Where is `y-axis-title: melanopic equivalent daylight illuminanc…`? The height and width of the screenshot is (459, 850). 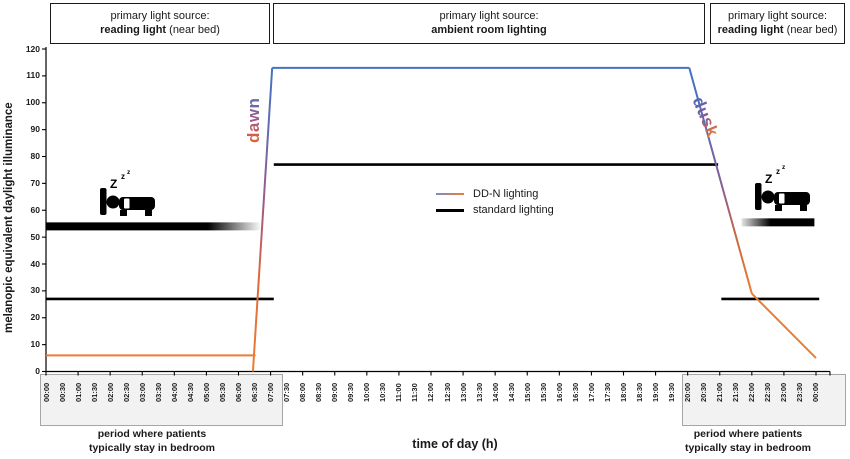 y-axis-title: melanopic equivalent daylight illuminanc… is located at coordinates (9, 217).